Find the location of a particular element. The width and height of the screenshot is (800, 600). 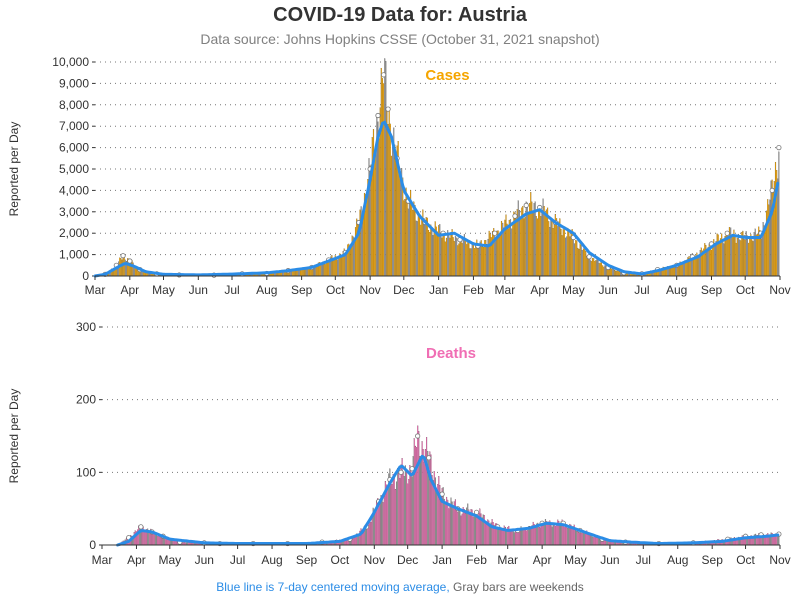

deaths-x-tick-label: Aug is located at coordinates (271, 560).